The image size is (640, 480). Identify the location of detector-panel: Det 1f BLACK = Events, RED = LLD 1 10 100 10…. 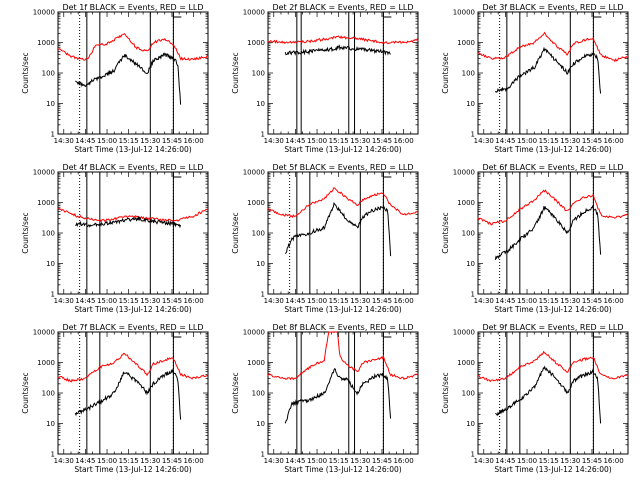
(115, 78).